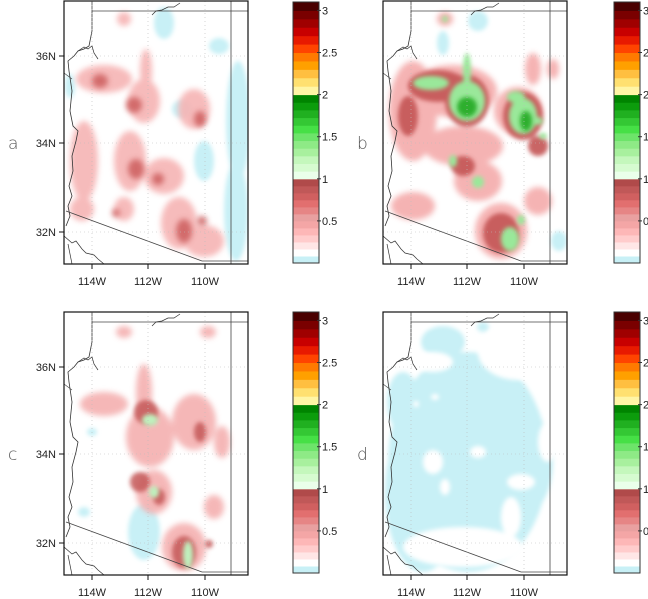 The image size is (648, 599). Describe the element at coordinates (13, 144) in the screenshot. I see `panel-a-label: a` at that location.